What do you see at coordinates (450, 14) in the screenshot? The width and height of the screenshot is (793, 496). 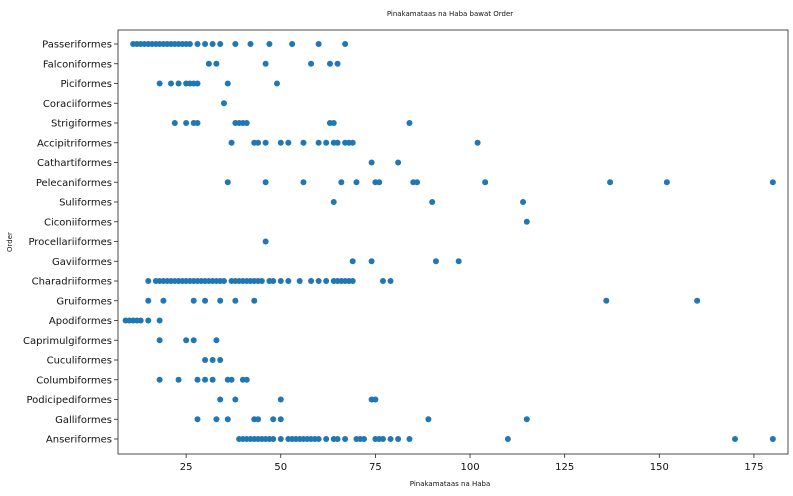 I see `chart-title: Pinakamataas na Haba bawat Order` at bounding box center [450, 14].